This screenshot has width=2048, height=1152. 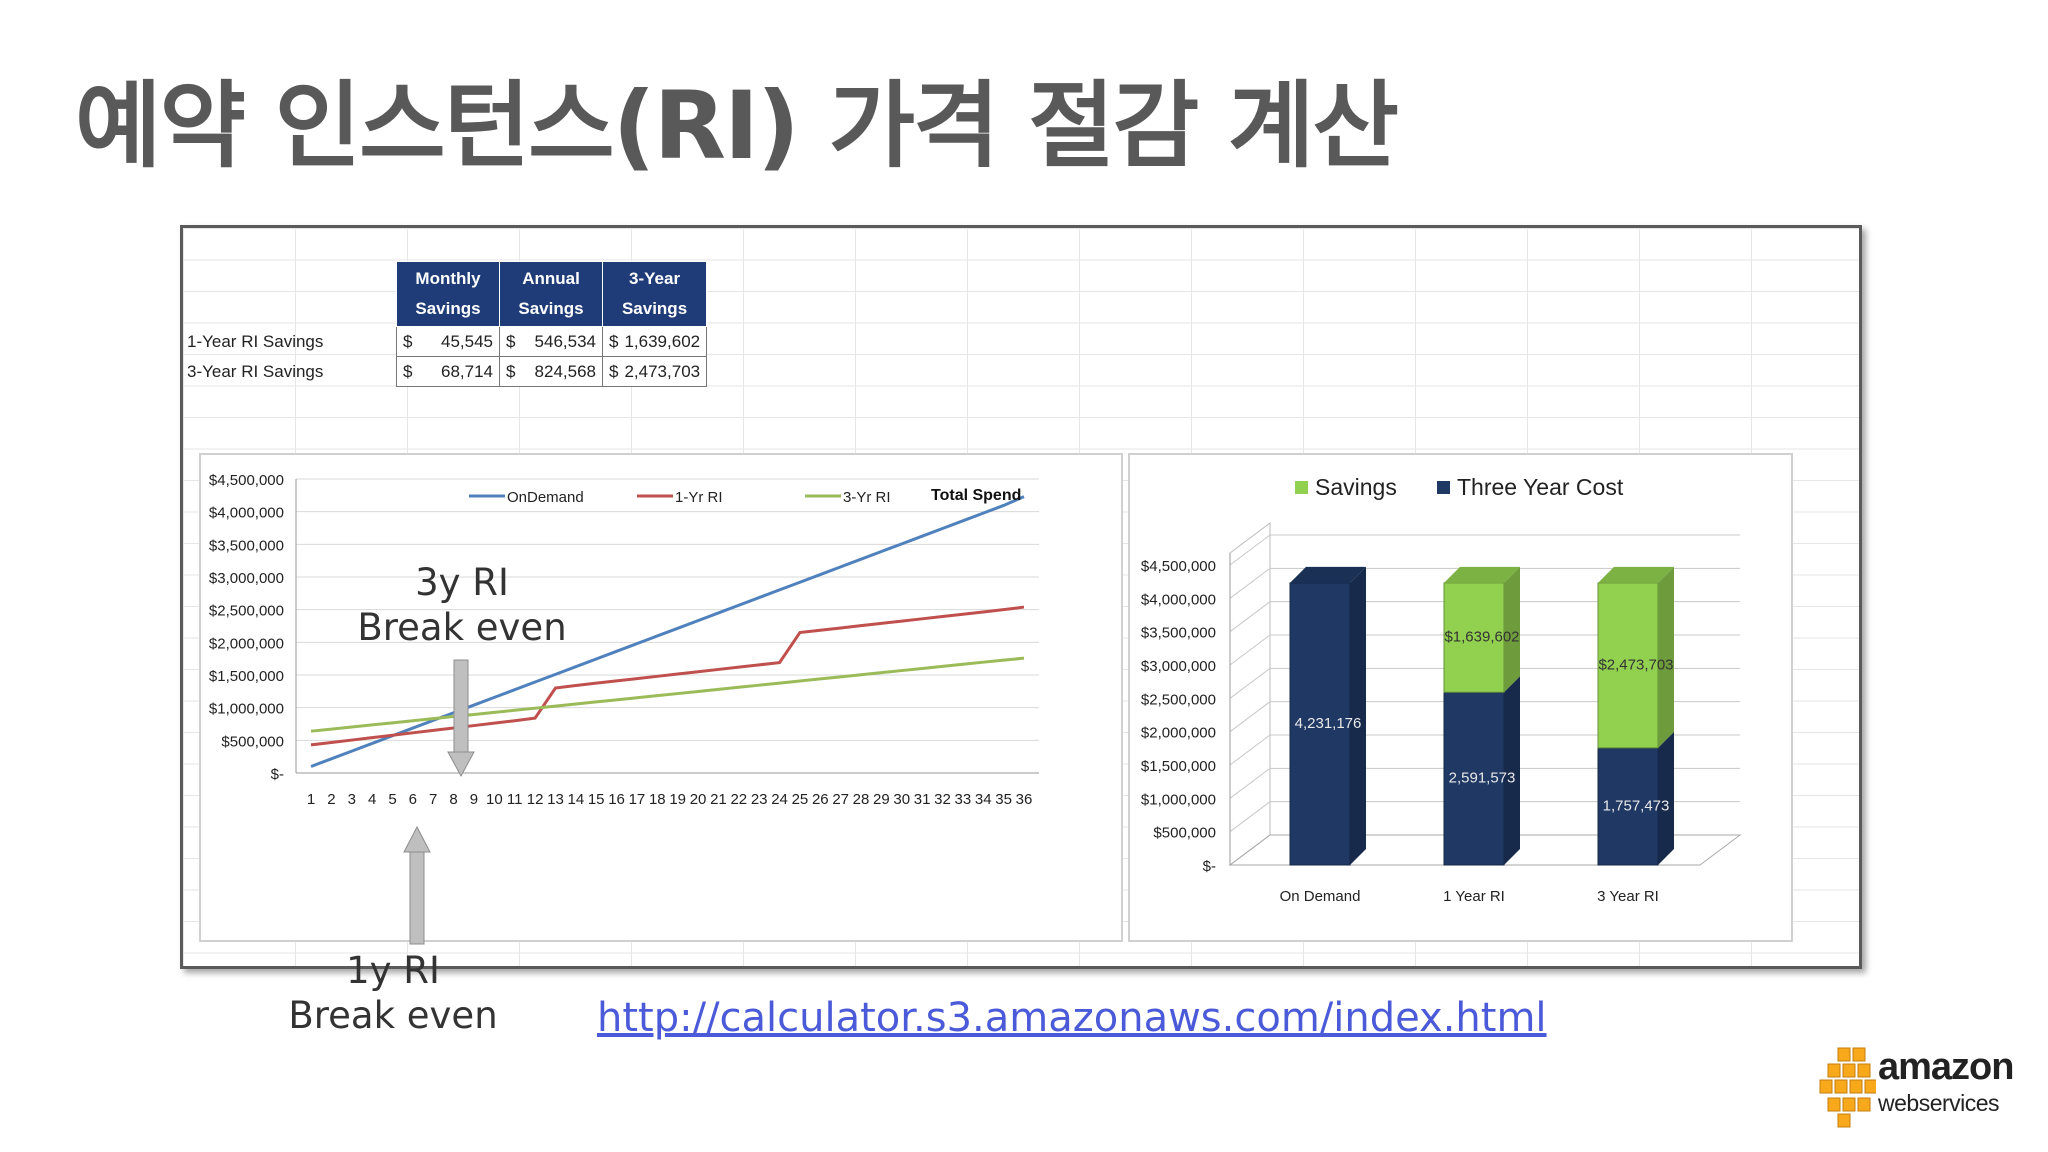 What do you see at coordinates (551, 278) in the screenshot?
I see `header-annual-line1: Annual` at bounding box center [551, 278].